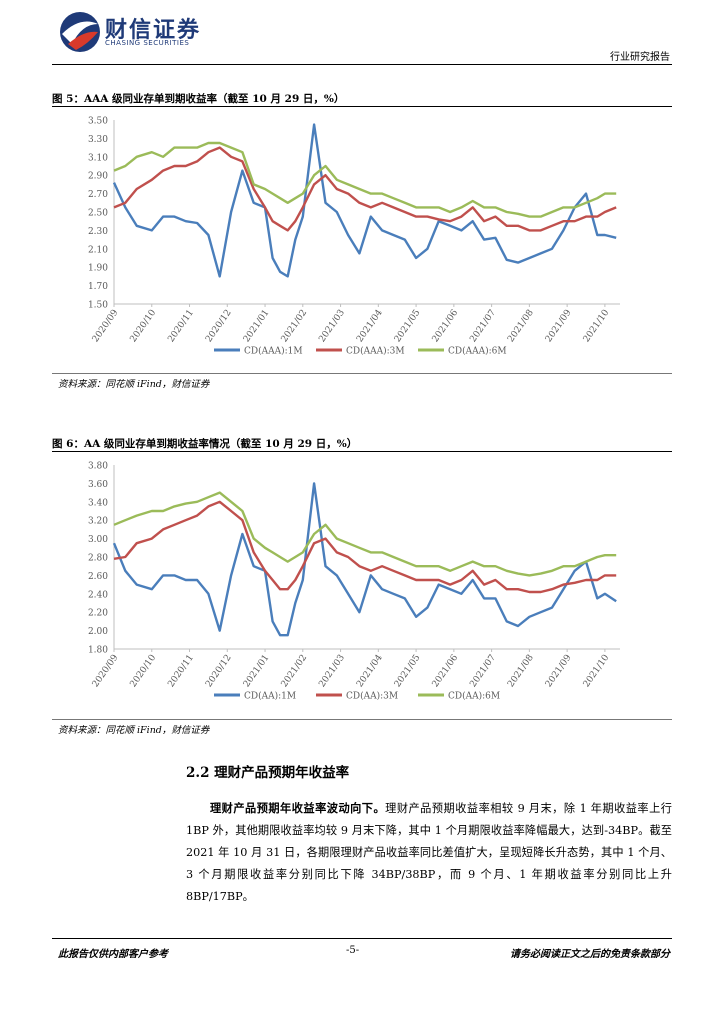  What do you see at coordinates (113, 954) in the screenshot?
I see `footer-disclaimer: 此报告仅供内部客户参考` at bounding box center [113, 954].